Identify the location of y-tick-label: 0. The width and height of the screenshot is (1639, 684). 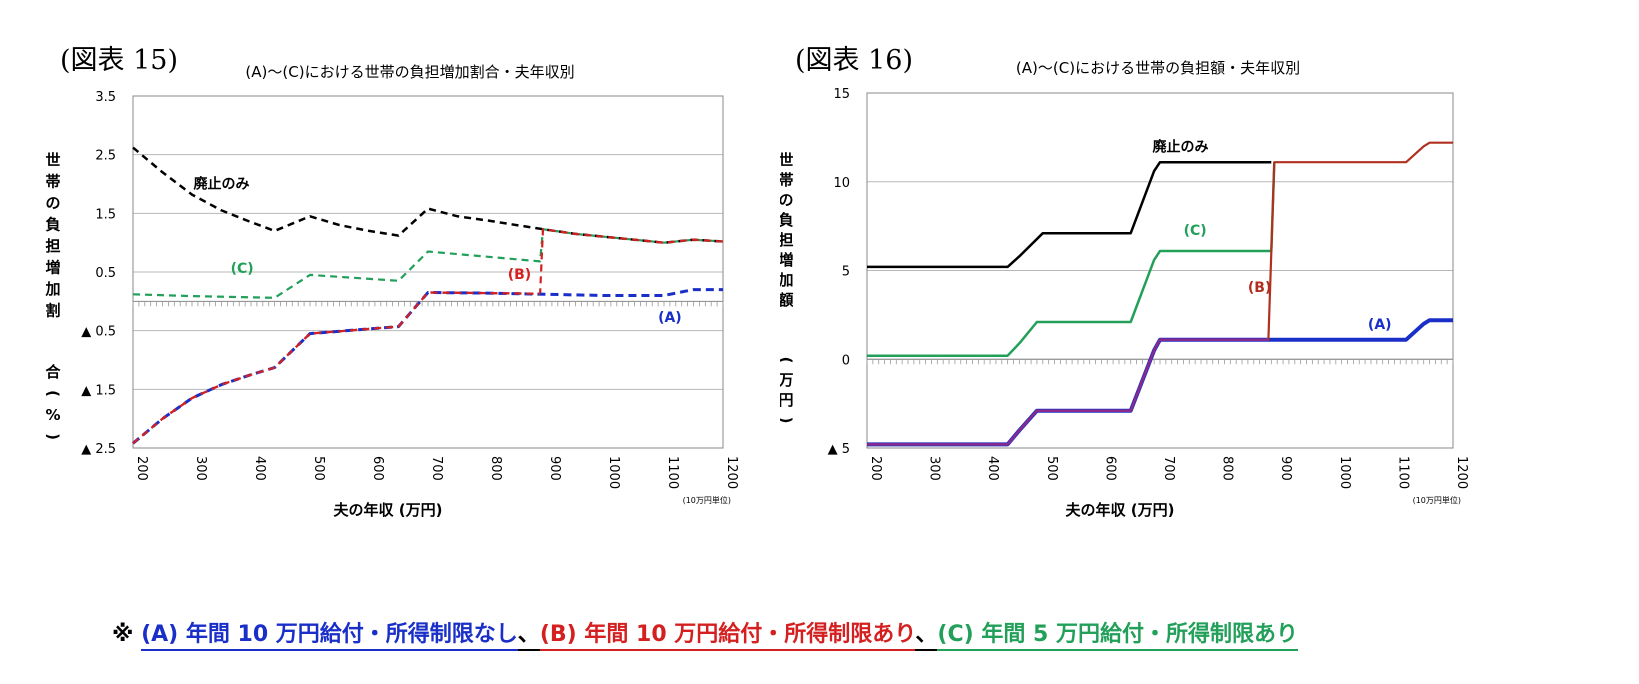
(846, 360).